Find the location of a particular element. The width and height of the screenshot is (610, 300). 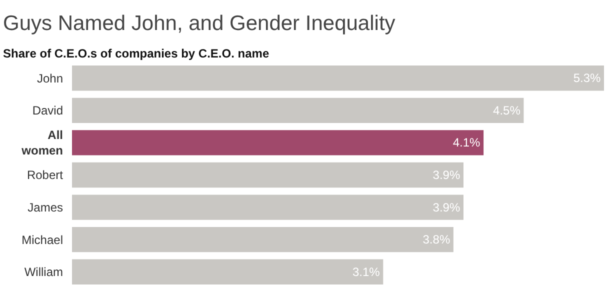

data-label: 4.5% is located at coordinates (507, 110).